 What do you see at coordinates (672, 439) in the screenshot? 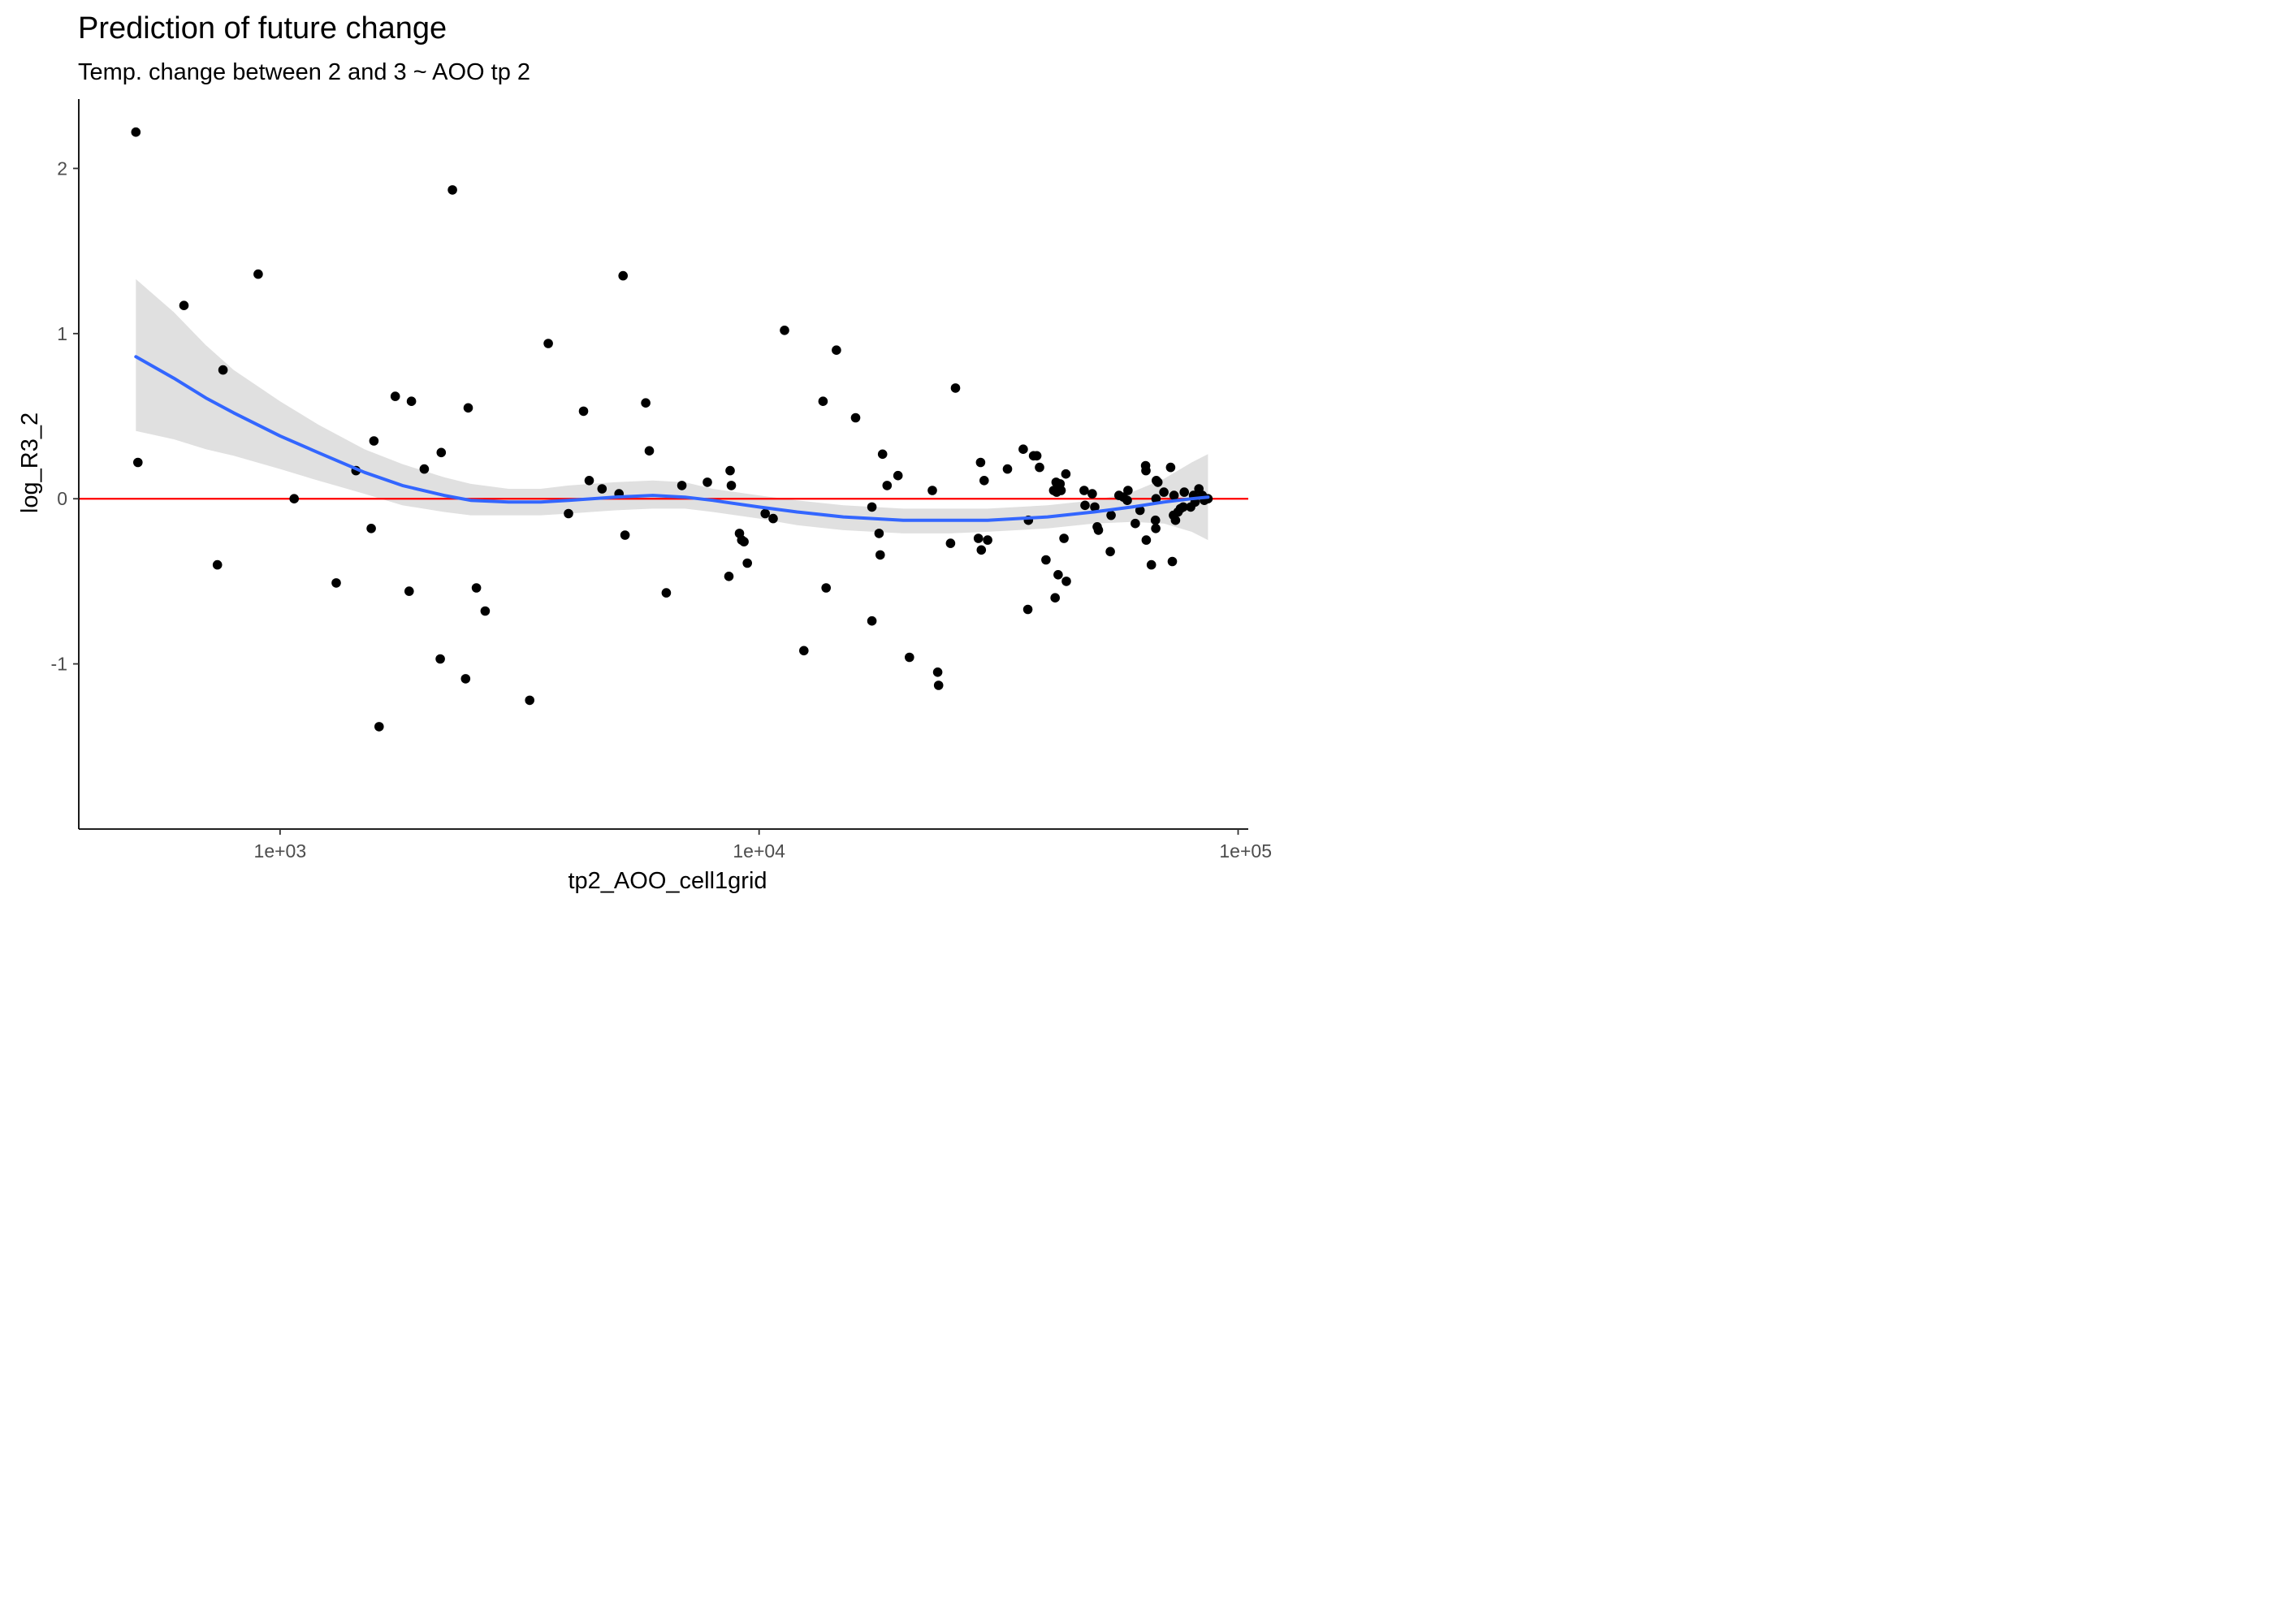
I see `smooth-line` at bounding box center [672, 439].